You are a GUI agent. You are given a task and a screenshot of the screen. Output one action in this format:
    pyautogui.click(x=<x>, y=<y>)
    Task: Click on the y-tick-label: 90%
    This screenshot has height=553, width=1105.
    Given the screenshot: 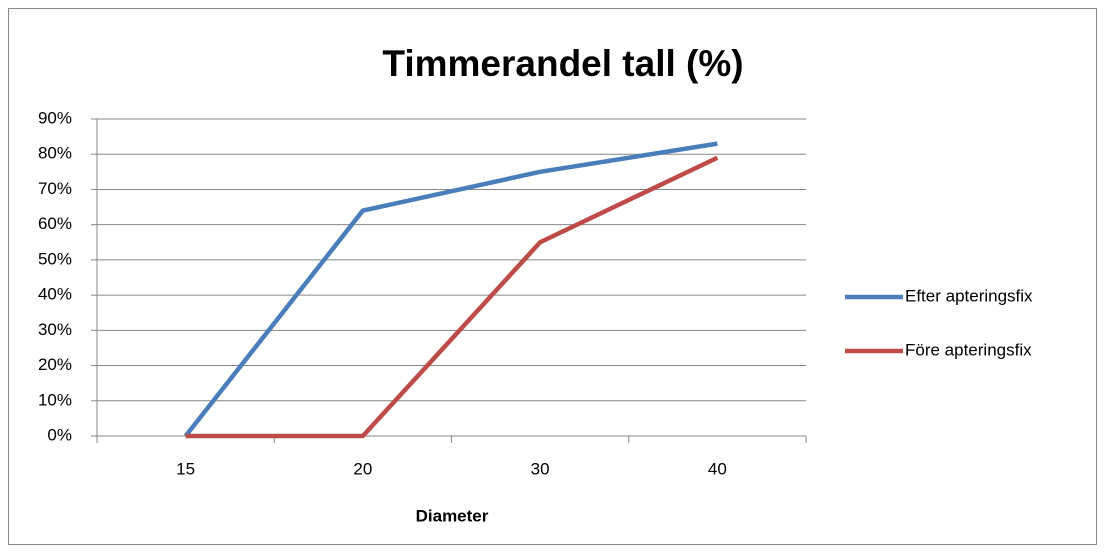 What is the action you would take?
    pyautogui.click(x=55, y=117)
    